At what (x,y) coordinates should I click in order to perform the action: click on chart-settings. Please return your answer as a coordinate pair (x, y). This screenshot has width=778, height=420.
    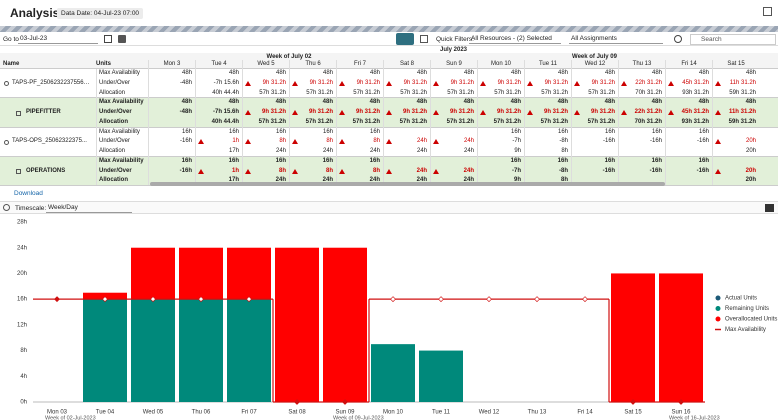
    Looking at the image, I should click on (769, 208).